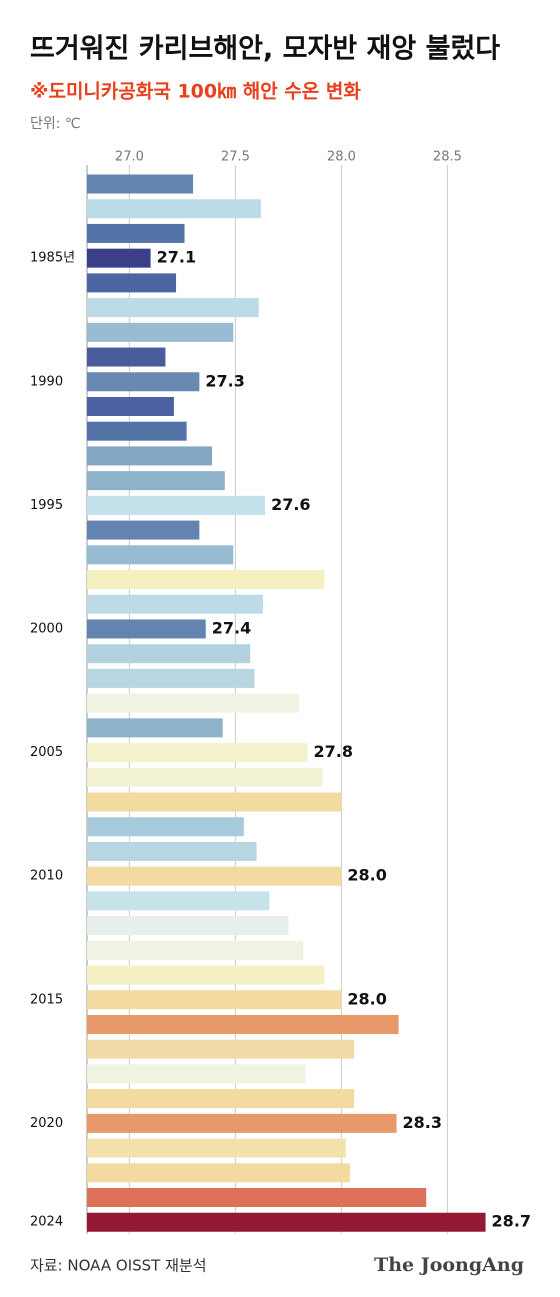  I want to click on y-tick-label: 1995, so click(46, 505).